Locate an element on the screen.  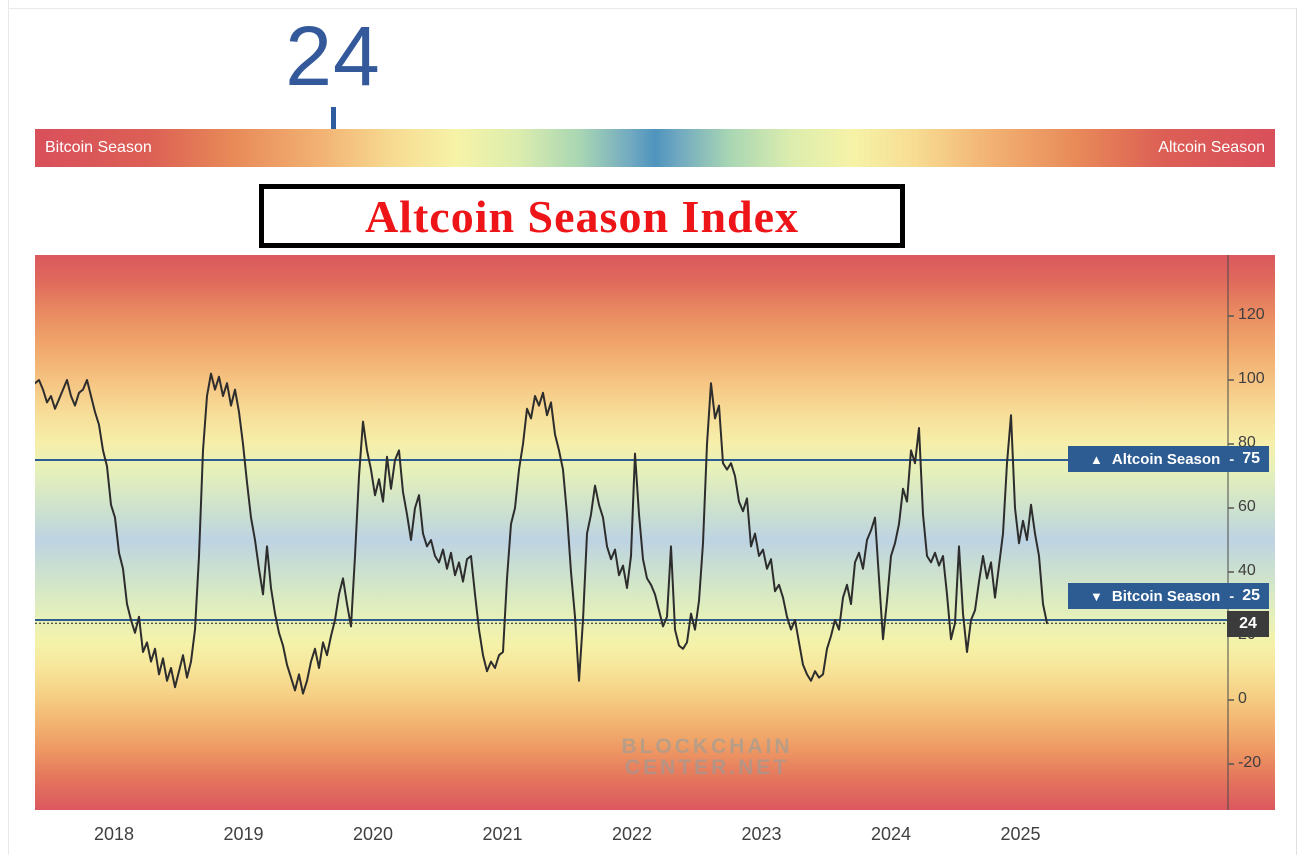
page-right-border is located at coordinates (1296, 431).